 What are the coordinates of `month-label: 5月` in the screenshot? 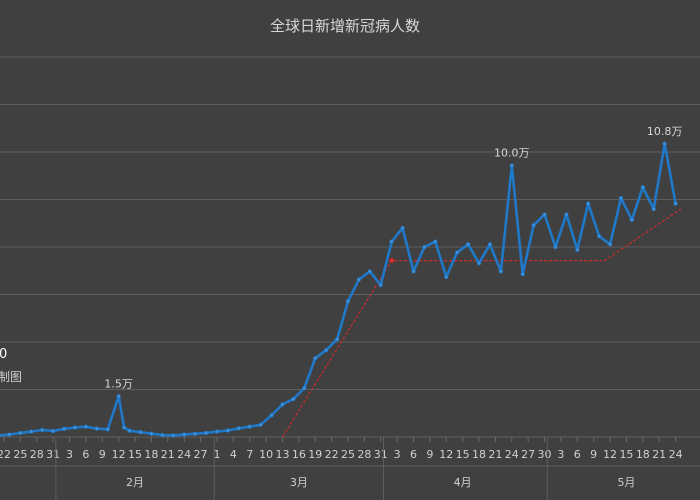 It's located at (626, 482).